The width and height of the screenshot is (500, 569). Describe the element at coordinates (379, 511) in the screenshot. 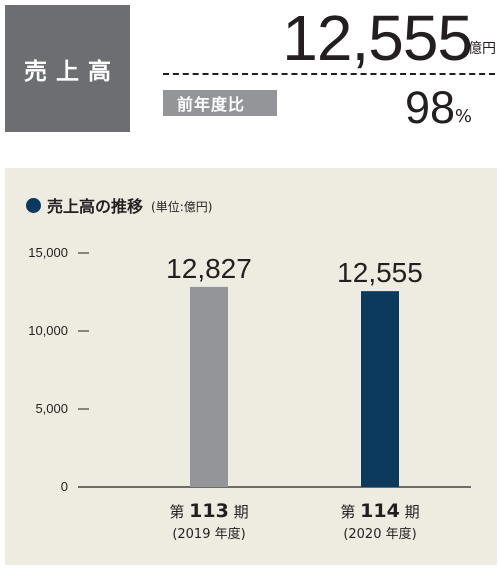

I see `category-label: 第 114 期` at that location.